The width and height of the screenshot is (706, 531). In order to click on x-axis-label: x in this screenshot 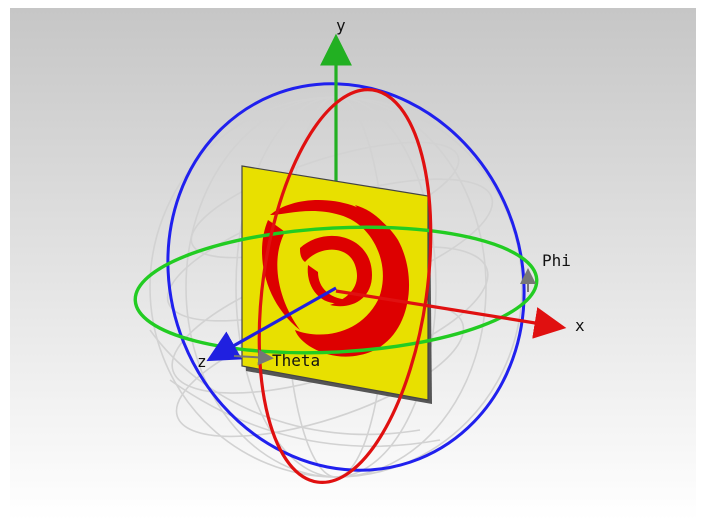, I will do `click(580, 325)`.